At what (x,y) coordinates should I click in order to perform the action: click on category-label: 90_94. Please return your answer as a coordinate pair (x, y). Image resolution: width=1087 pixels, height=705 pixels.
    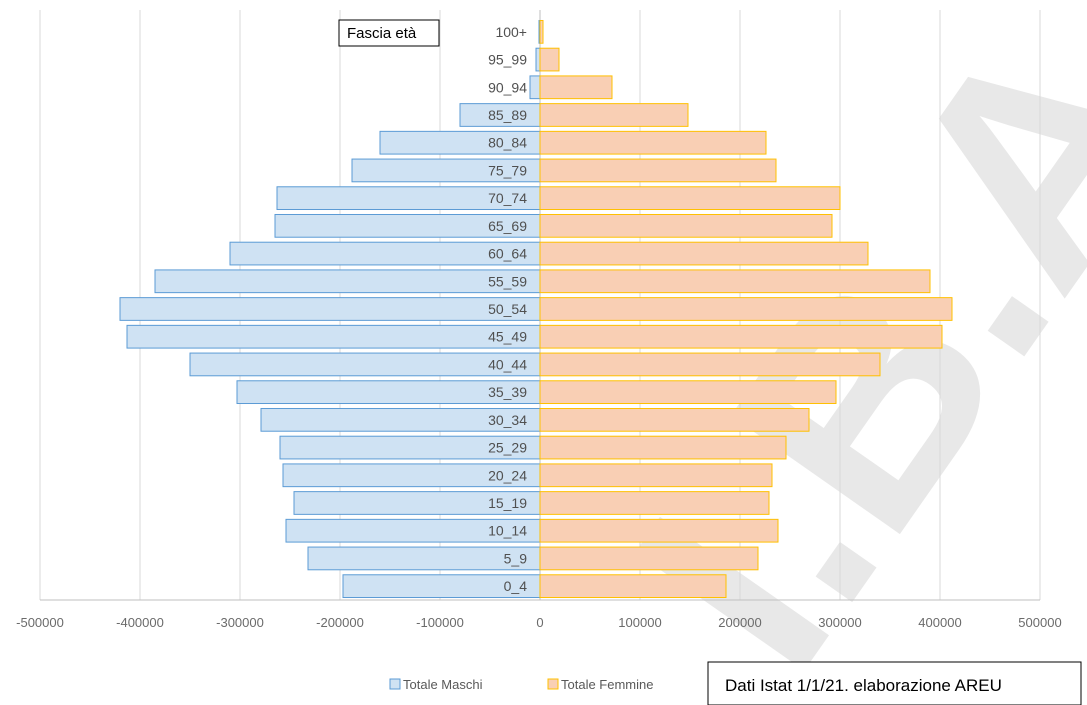
    Looking at the image, I should click on (507, 87).